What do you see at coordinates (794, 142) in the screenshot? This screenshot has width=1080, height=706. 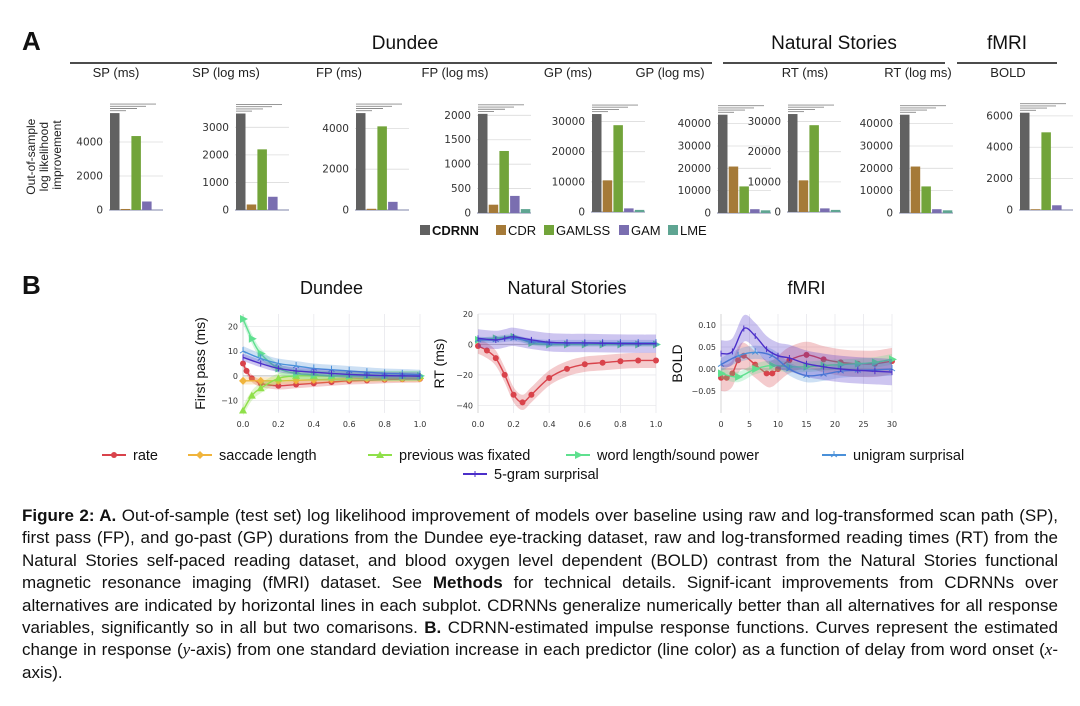 I see `bar-panel-rt-ms: RT (ms) 0 10000 20000 30000` at bounding box center [794, 142].